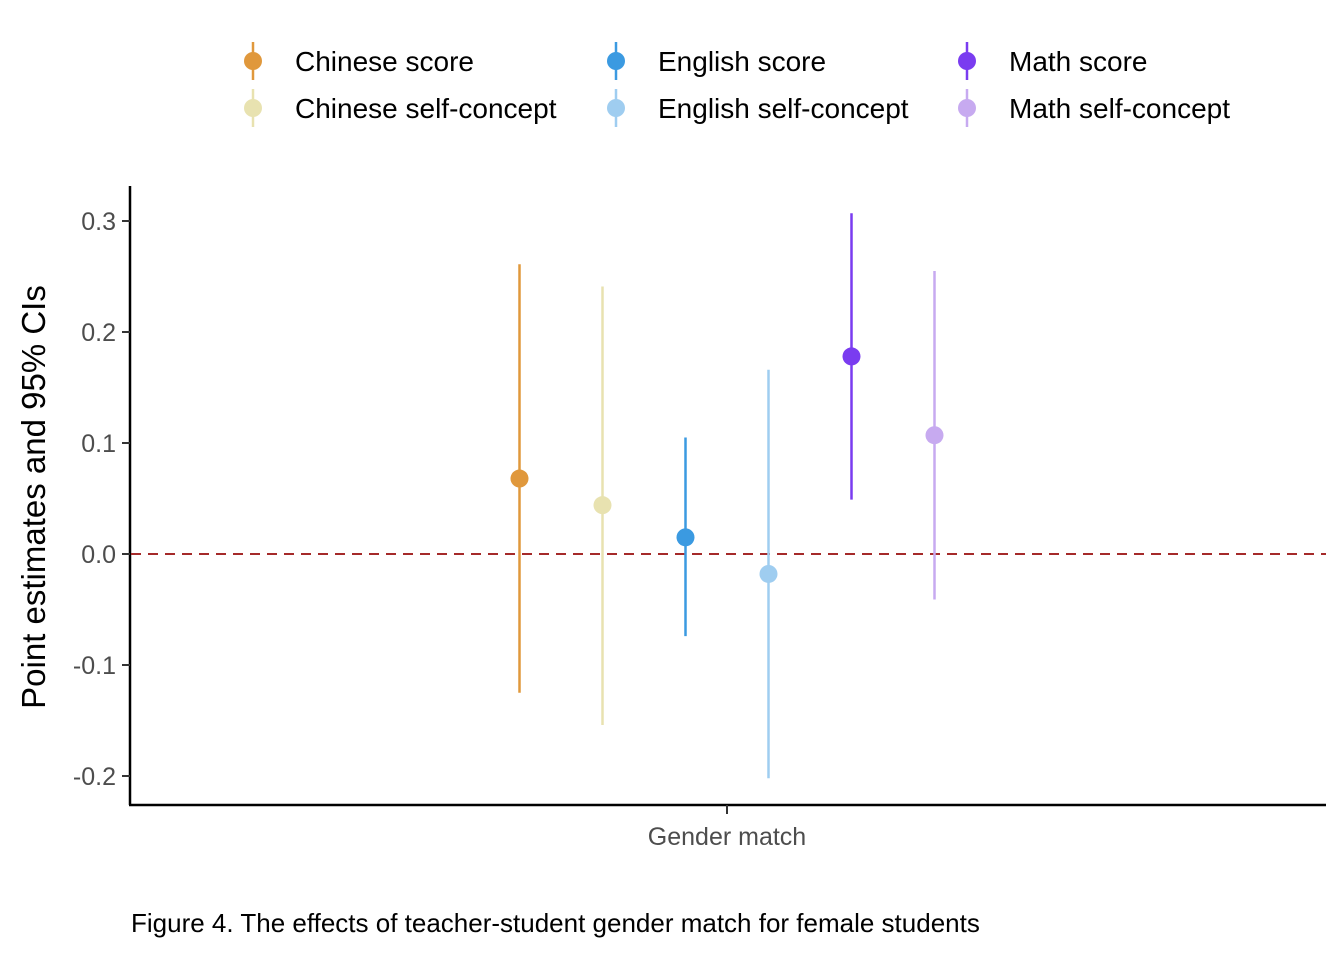 The height and width of the screenshot is (960, 1344). Describe the element at coordinates (98, 555) in the screenshot. I see `y-tick-label: 0.0` at that location.